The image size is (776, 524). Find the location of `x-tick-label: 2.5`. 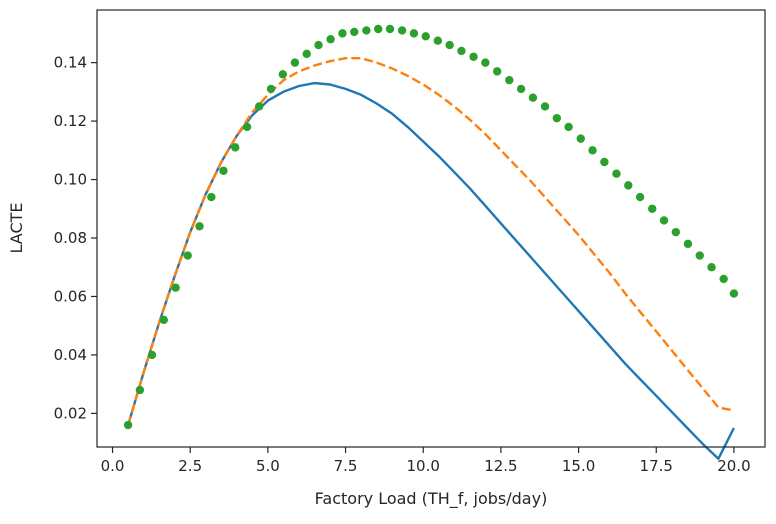

x-tick-label: 2.5 is located at coordinates (190, 466).